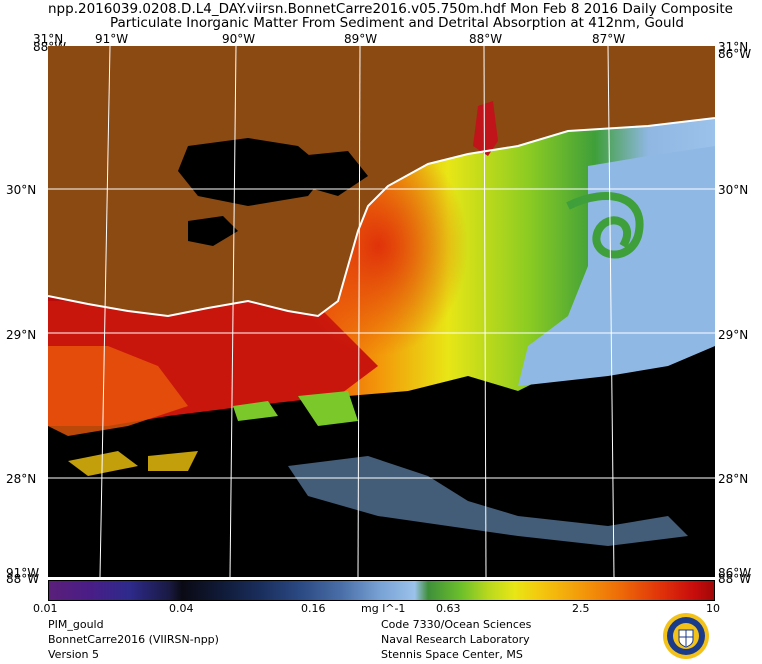 The width and height of the screenshot is (762, 664). I want to click on green-swirl, so click(605, 225).